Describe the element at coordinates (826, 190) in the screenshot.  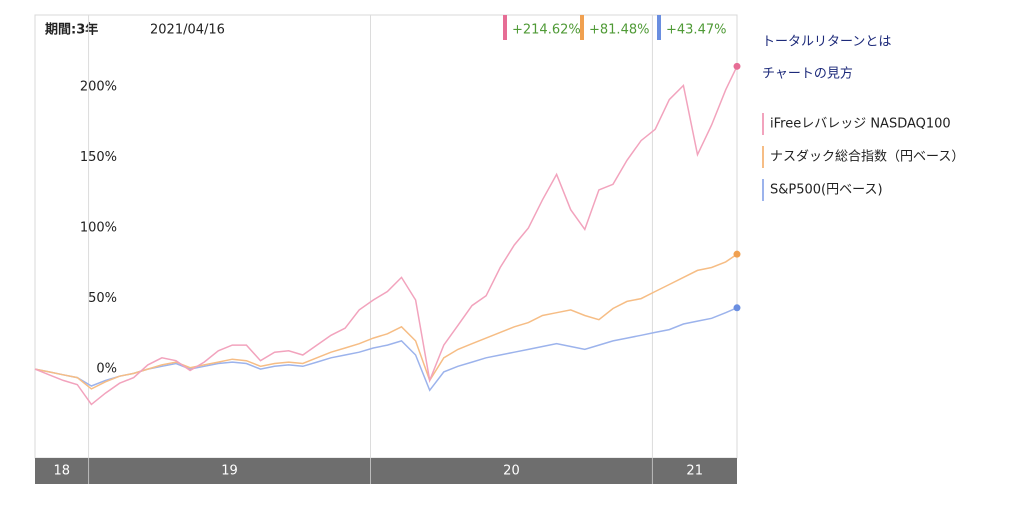
I see `legend-label: S&P500(円ベース)` at that location.